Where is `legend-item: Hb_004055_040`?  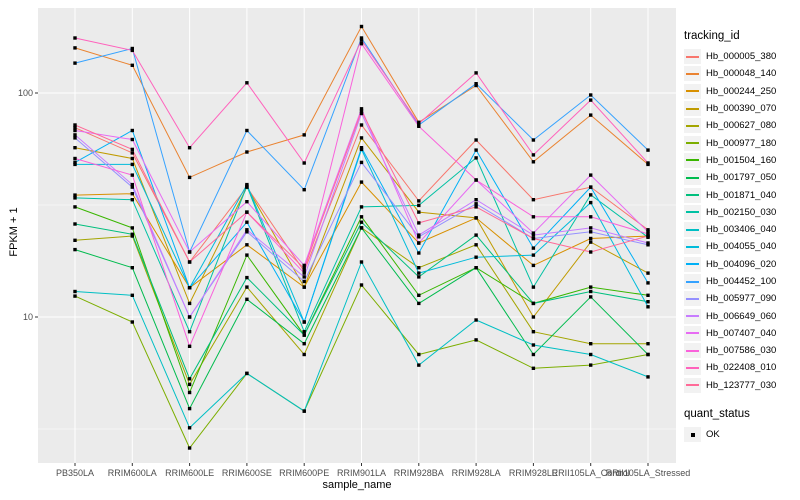 legend-item: Hb_004055_040 is located at coordinates (742, 246).